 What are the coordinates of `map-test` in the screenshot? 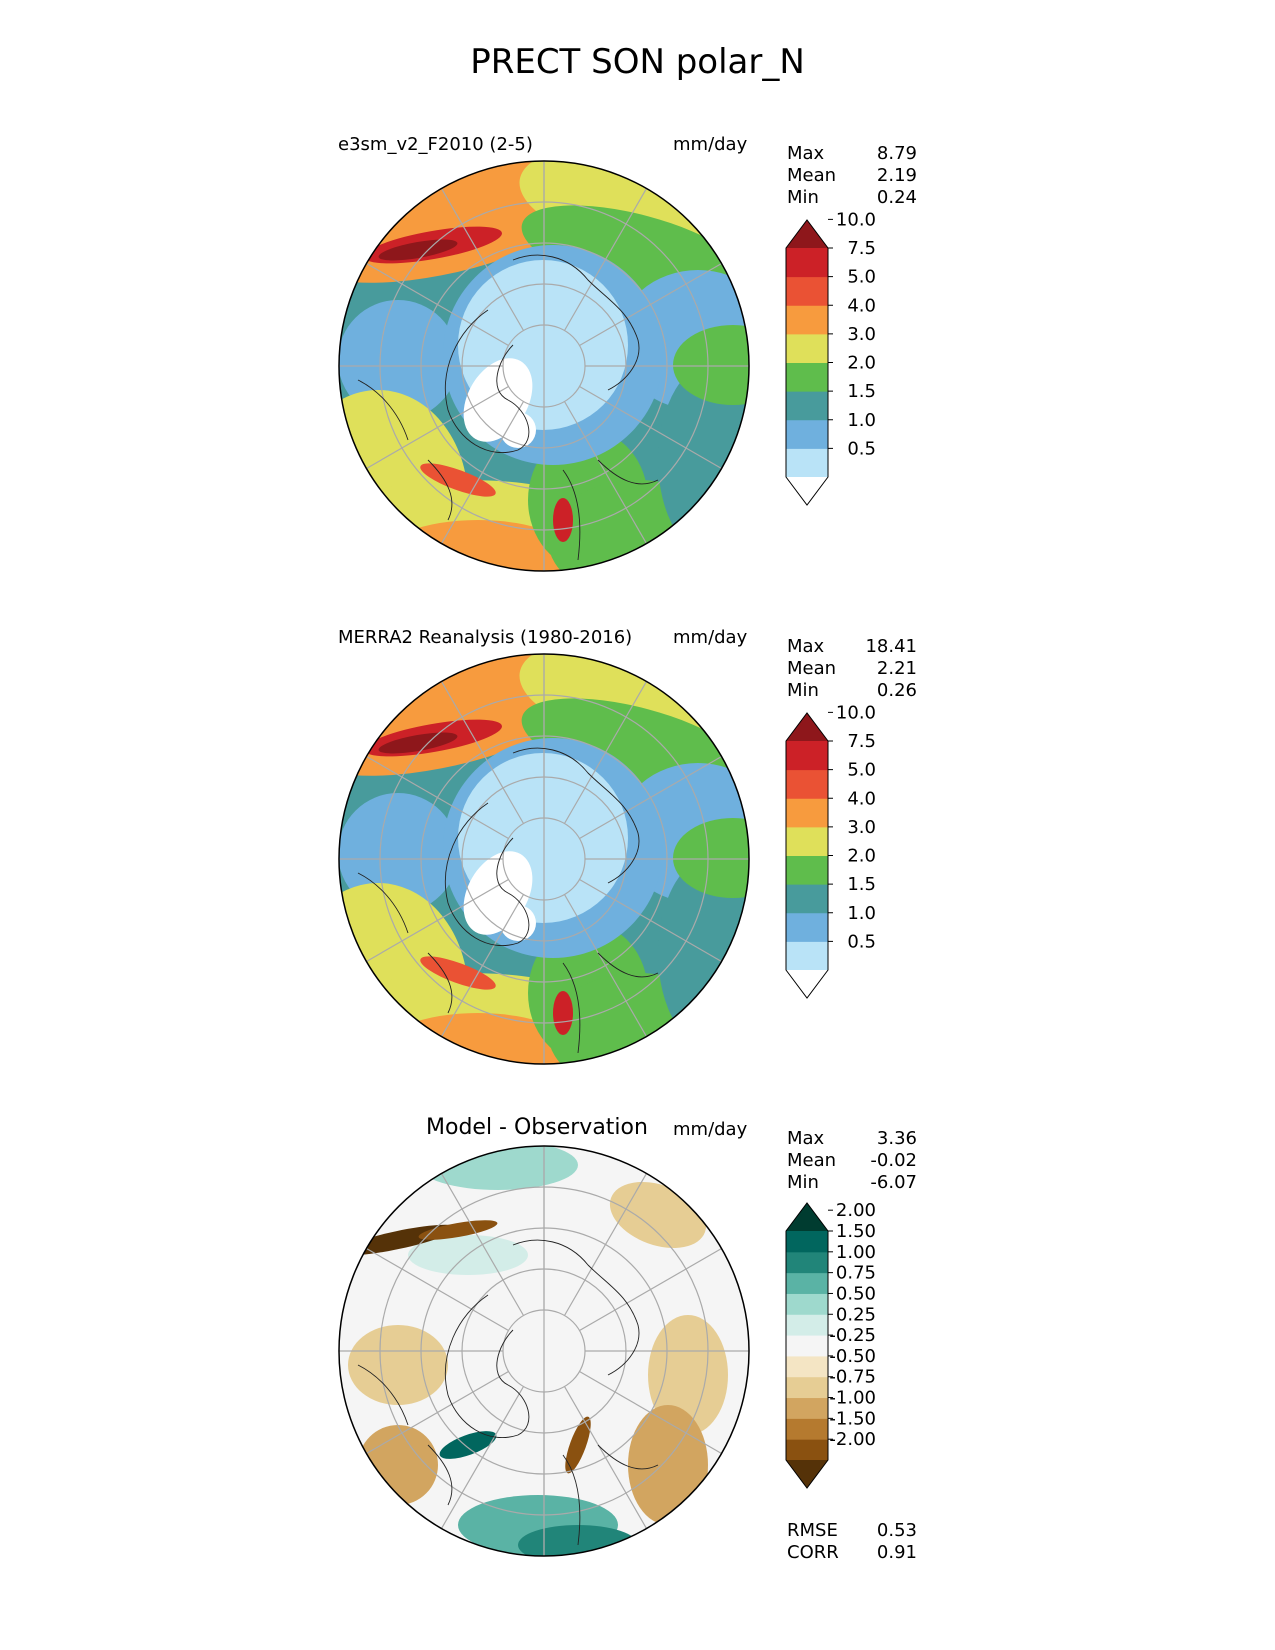 It's located at (544, 366).